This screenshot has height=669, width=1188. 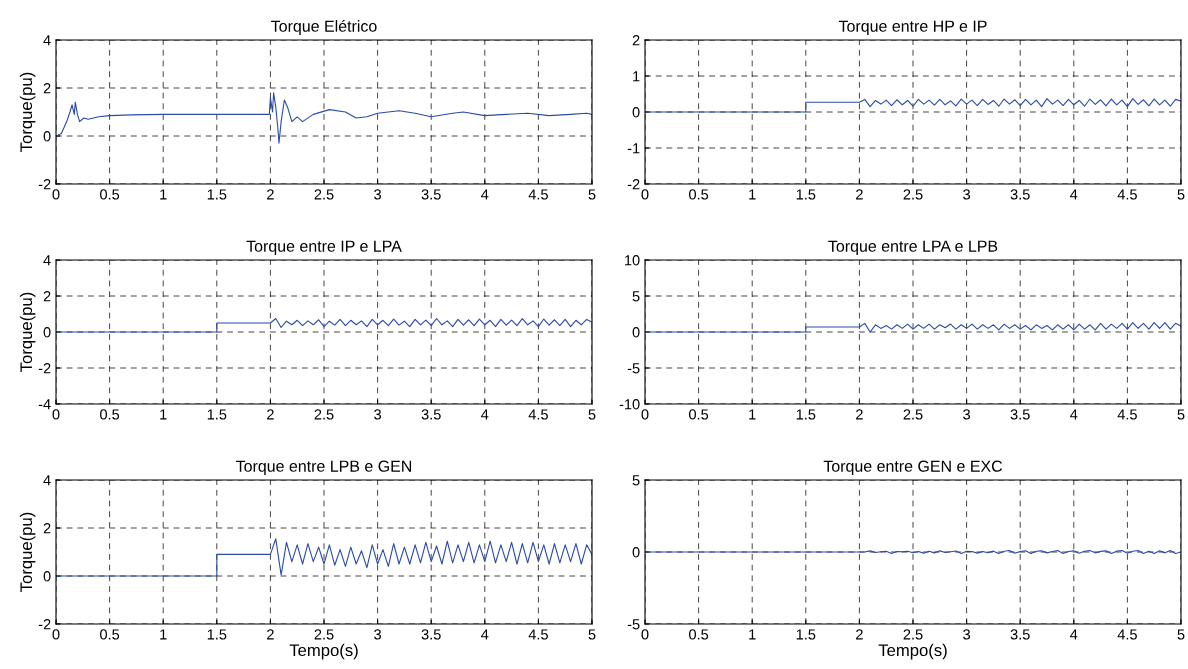 What do you see at coordinates (633, 148) in the screenshot?
I see `y-tick-label: -1` at bounding box center [633, 148].